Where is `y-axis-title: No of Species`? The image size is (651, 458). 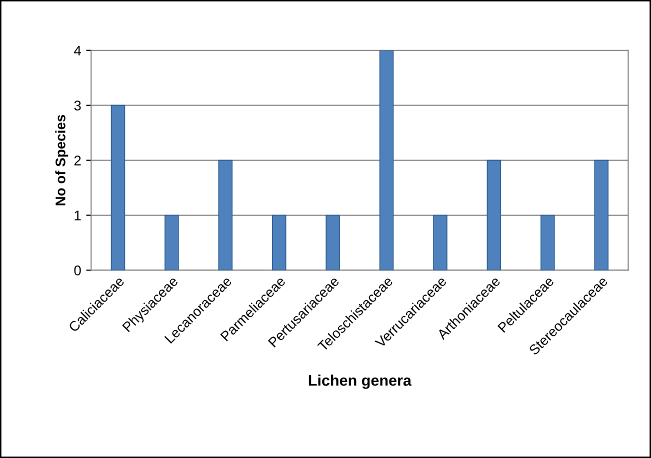
y-axis-title: No of Species is located at coordinates (61, 160).